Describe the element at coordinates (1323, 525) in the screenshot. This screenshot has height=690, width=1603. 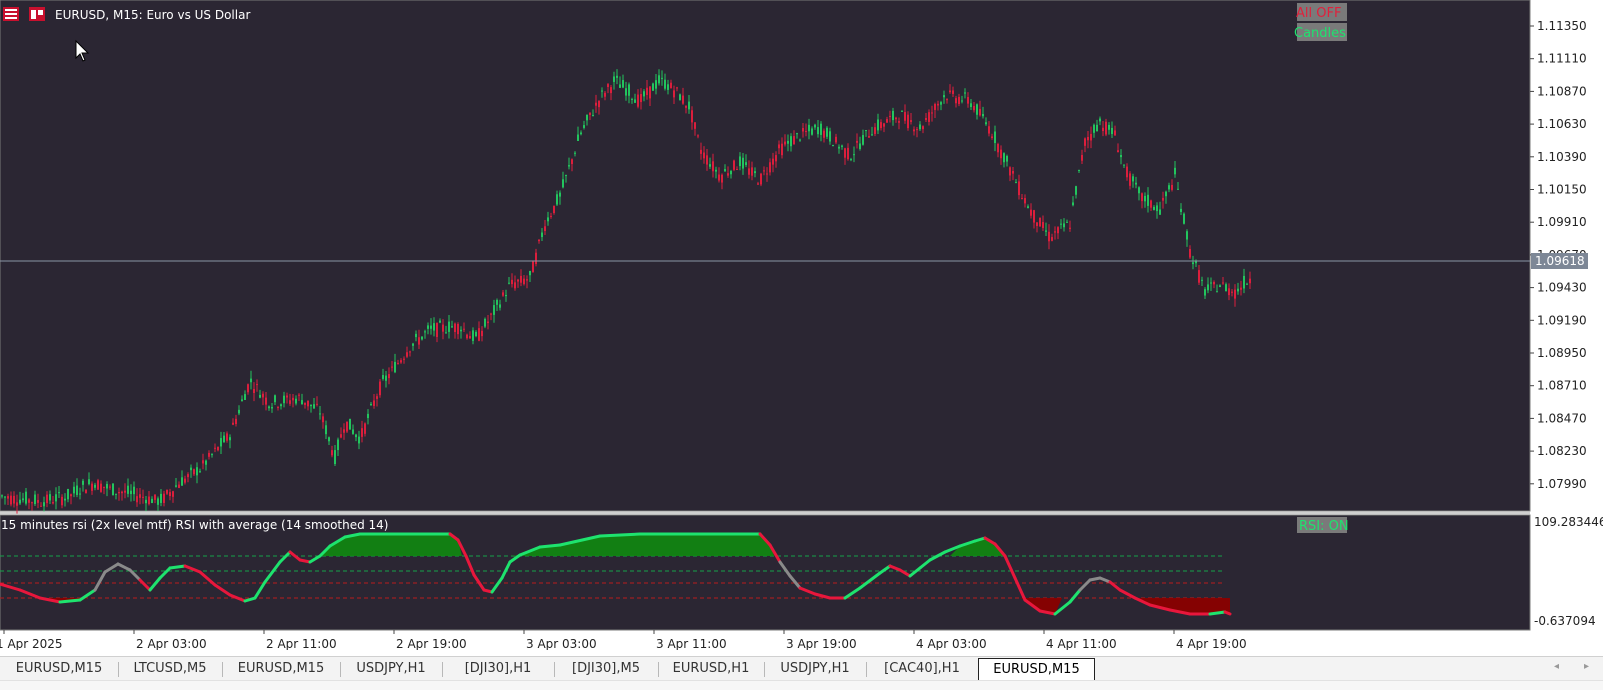
I see `rsi-on-button: RSI: ON` at that location.